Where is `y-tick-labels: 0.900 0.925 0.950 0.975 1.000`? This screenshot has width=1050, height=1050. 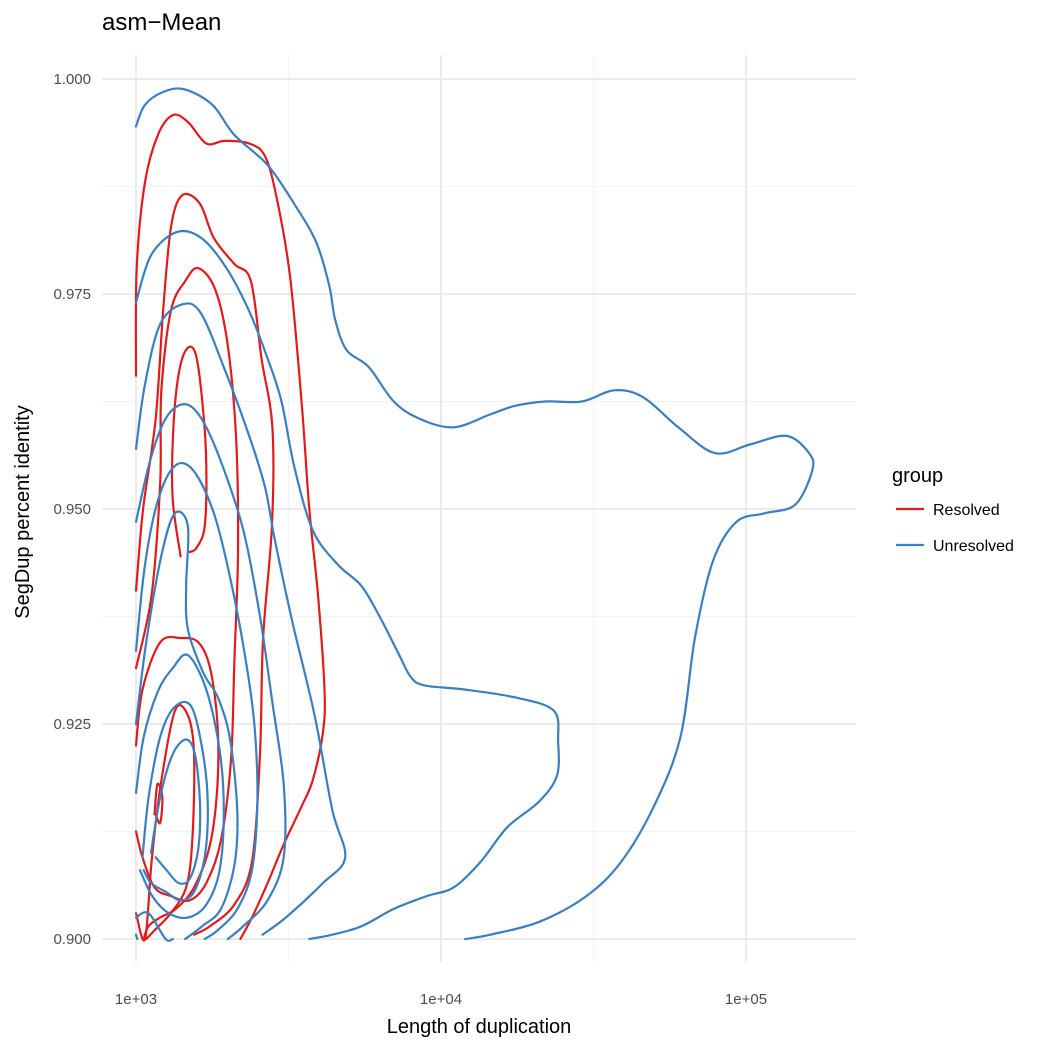
y-tick-labels: 0.900 0.925 0.950 0.975 1.000 is located at coordinates (72, 509).